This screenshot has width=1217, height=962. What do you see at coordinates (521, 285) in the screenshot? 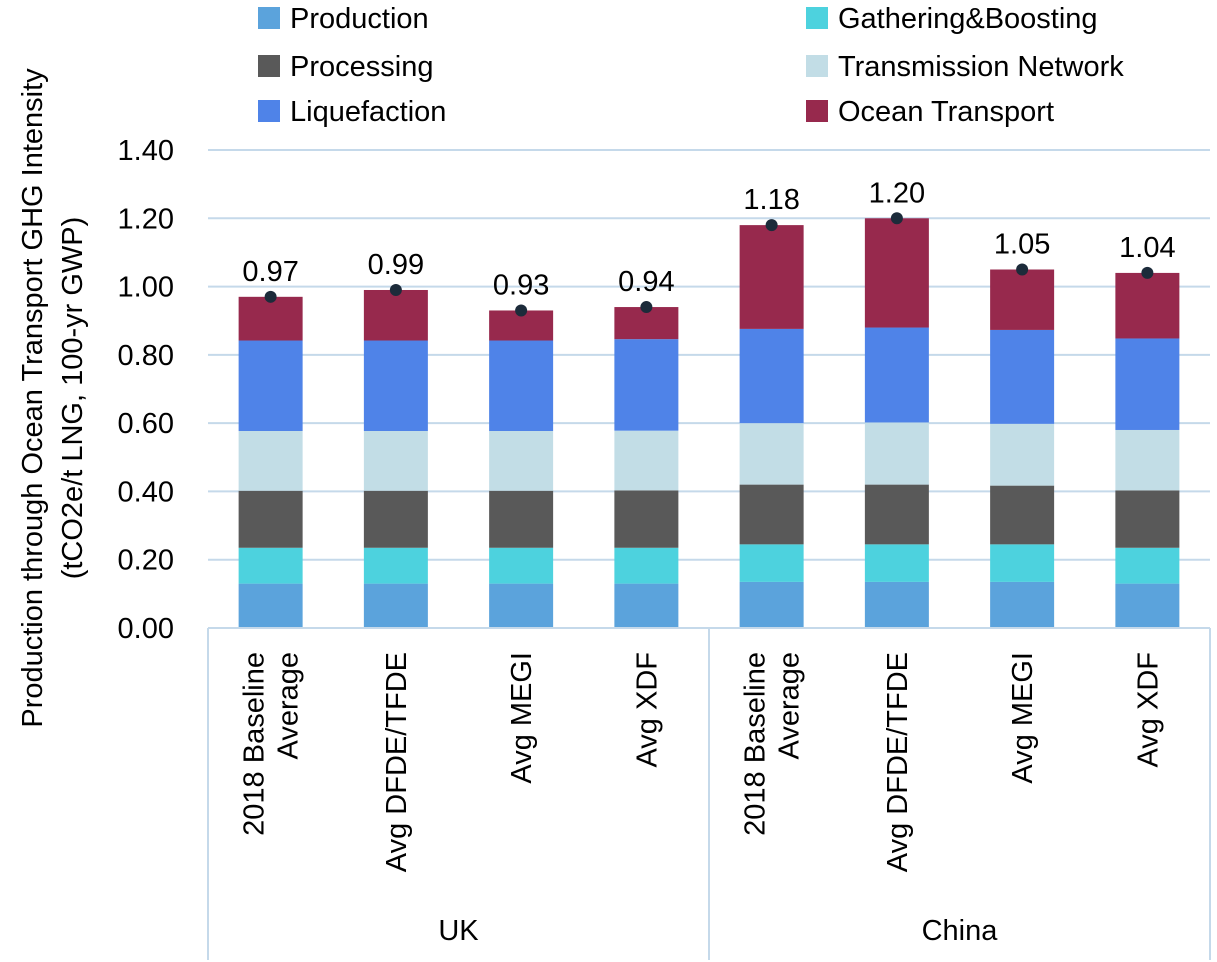
I see `total-label: 0.93` at bounding box center [521, 285].